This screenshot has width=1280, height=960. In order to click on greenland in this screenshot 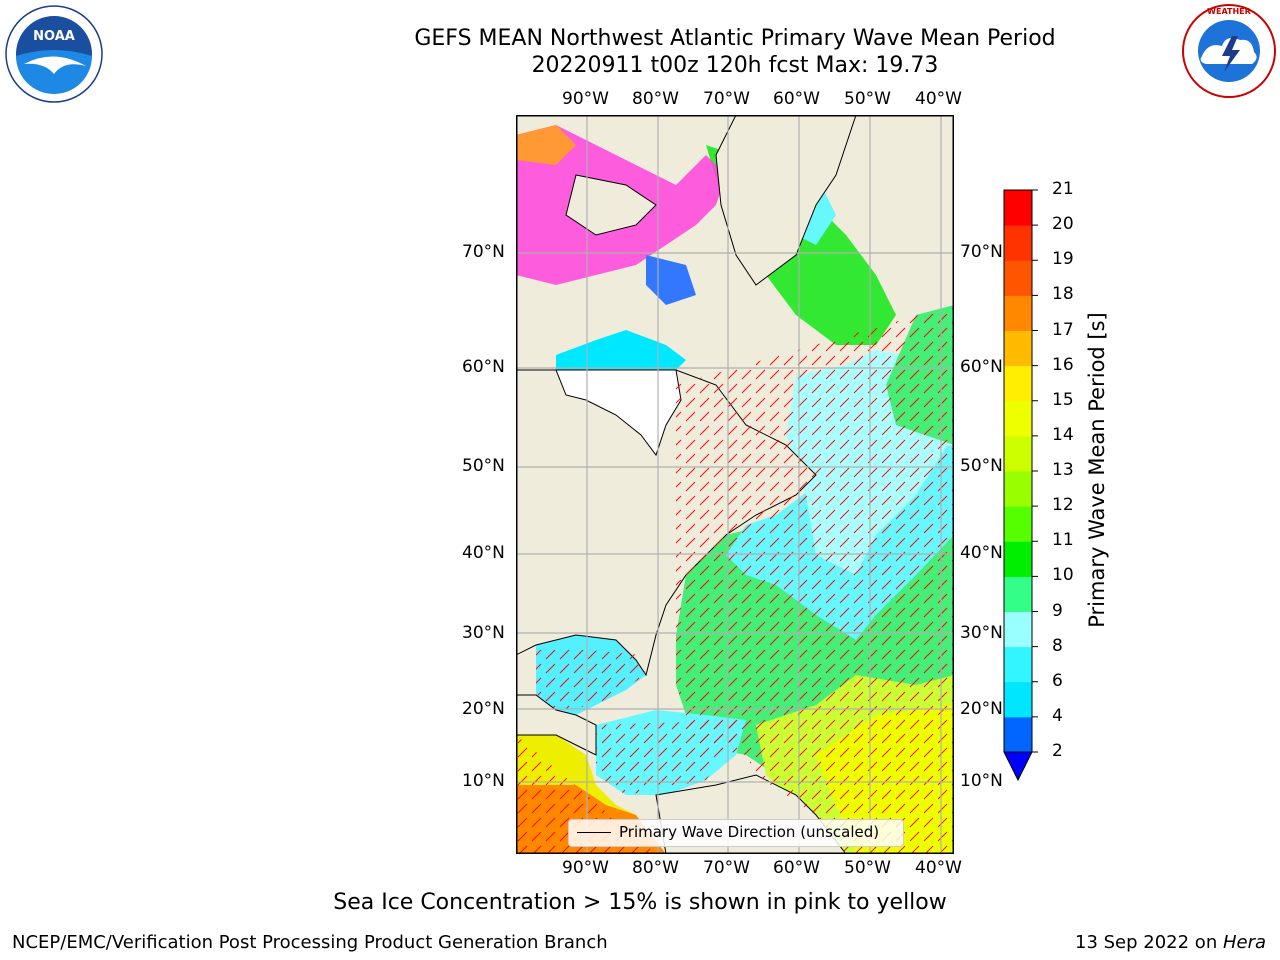, I will do `click(786, 200)`.